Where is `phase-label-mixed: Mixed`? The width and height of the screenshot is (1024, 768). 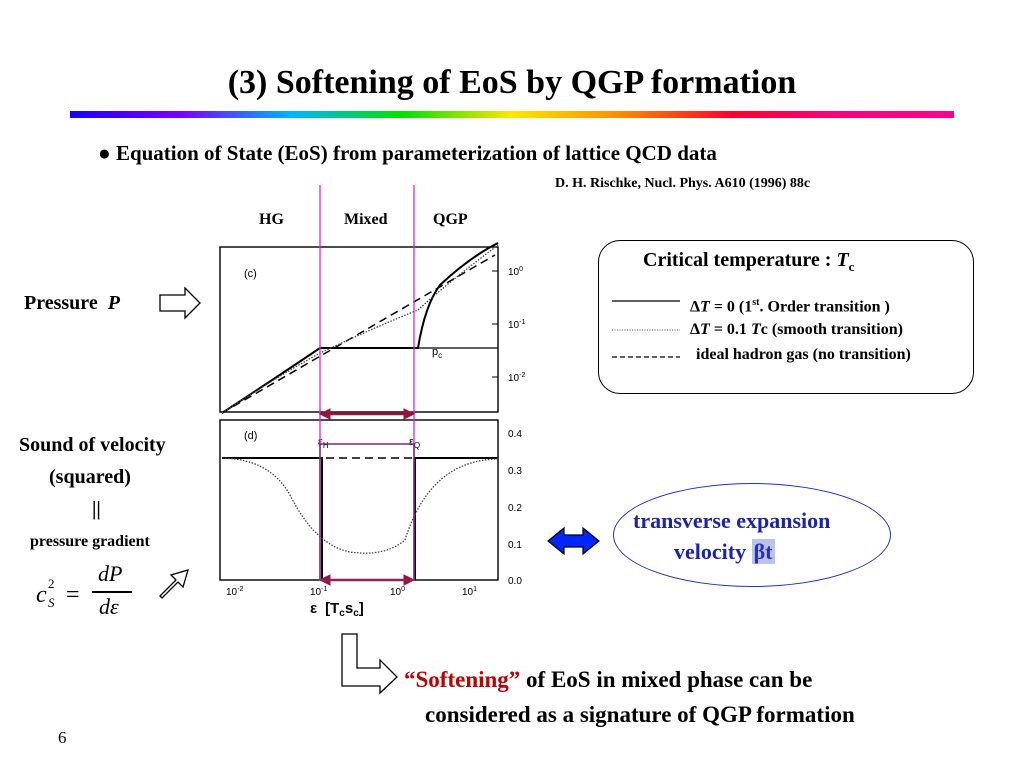 phase-label-mixed: Mixed is located at coordinates (366, 219).